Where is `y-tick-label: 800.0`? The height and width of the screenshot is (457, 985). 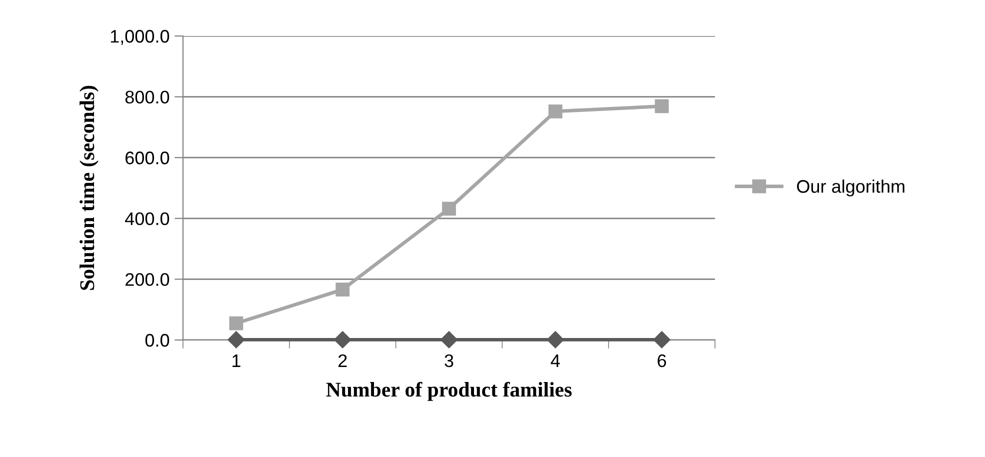
y-tick-label: 800.0 is located at coordinates (147, 97).